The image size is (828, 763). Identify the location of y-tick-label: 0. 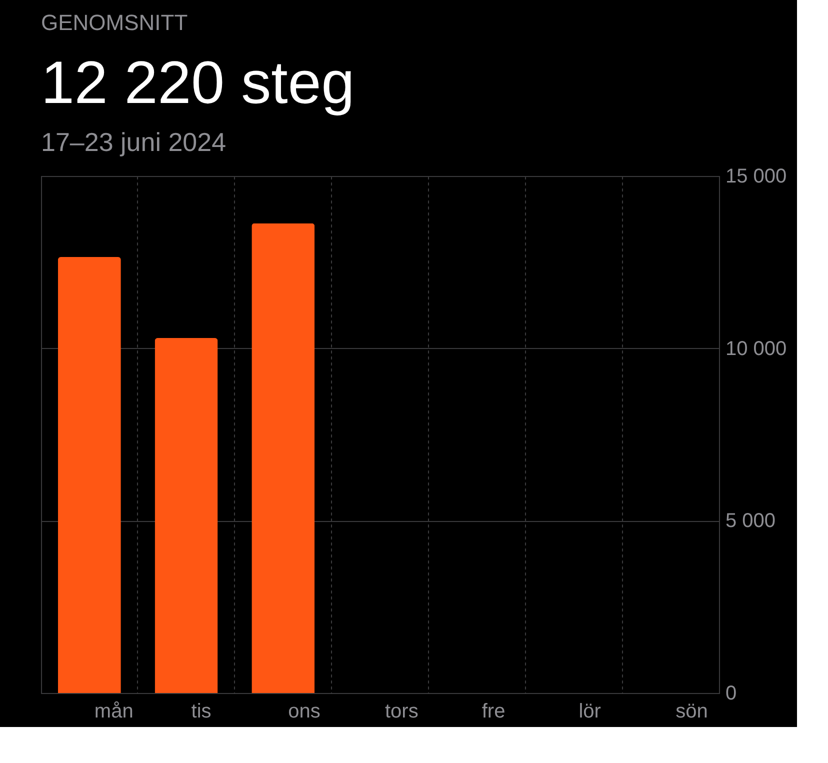
(731, 693).